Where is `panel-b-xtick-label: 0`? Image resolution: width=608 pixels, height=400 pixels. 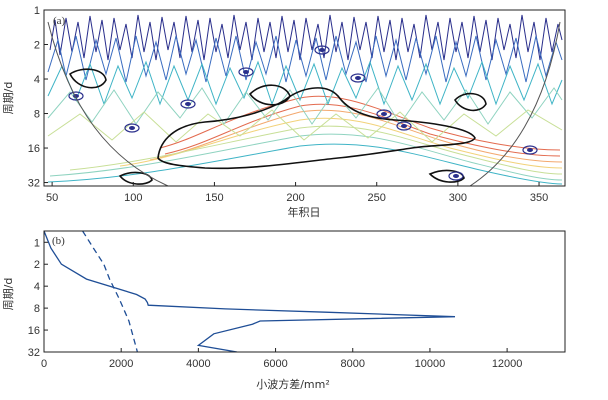
panel-b-xtick-label: 0 is located at coordinates (44, 364).